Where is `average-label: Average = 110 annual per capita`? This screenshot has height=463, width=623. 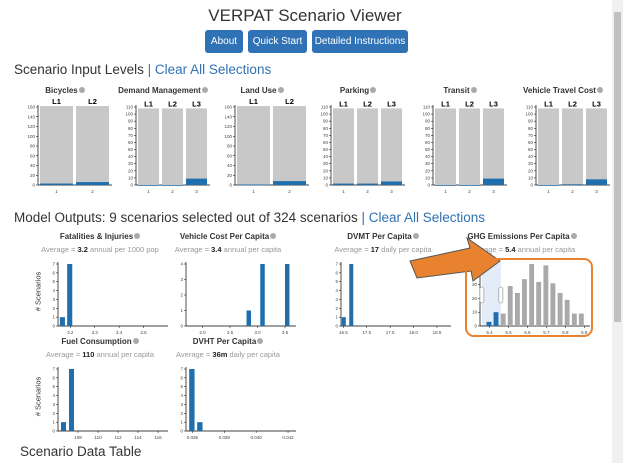
average-label: Average = 110 annual per capita is located at coordinates (100, 354).